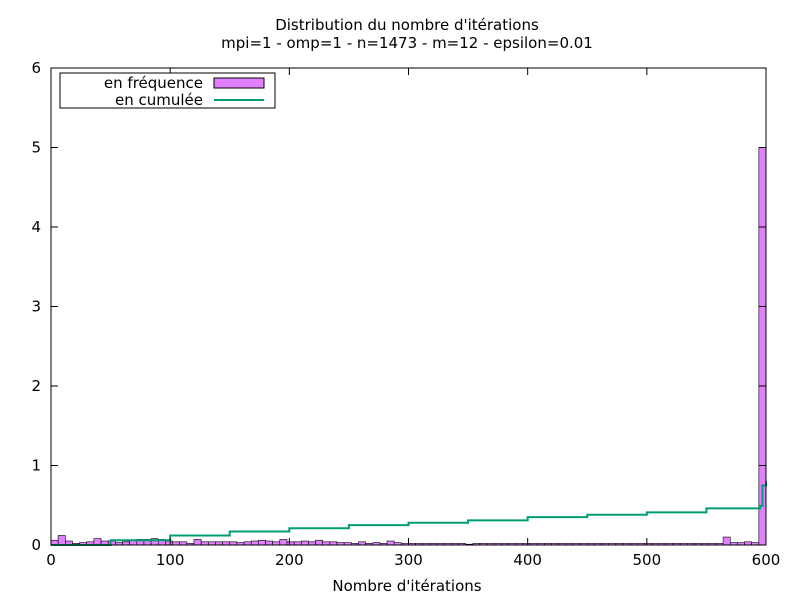 This screenshot has height=600, width=800. Describe the element at coordinates (36, 386) in the screenshot. I see `y-tick-label-2: 2` at that location.